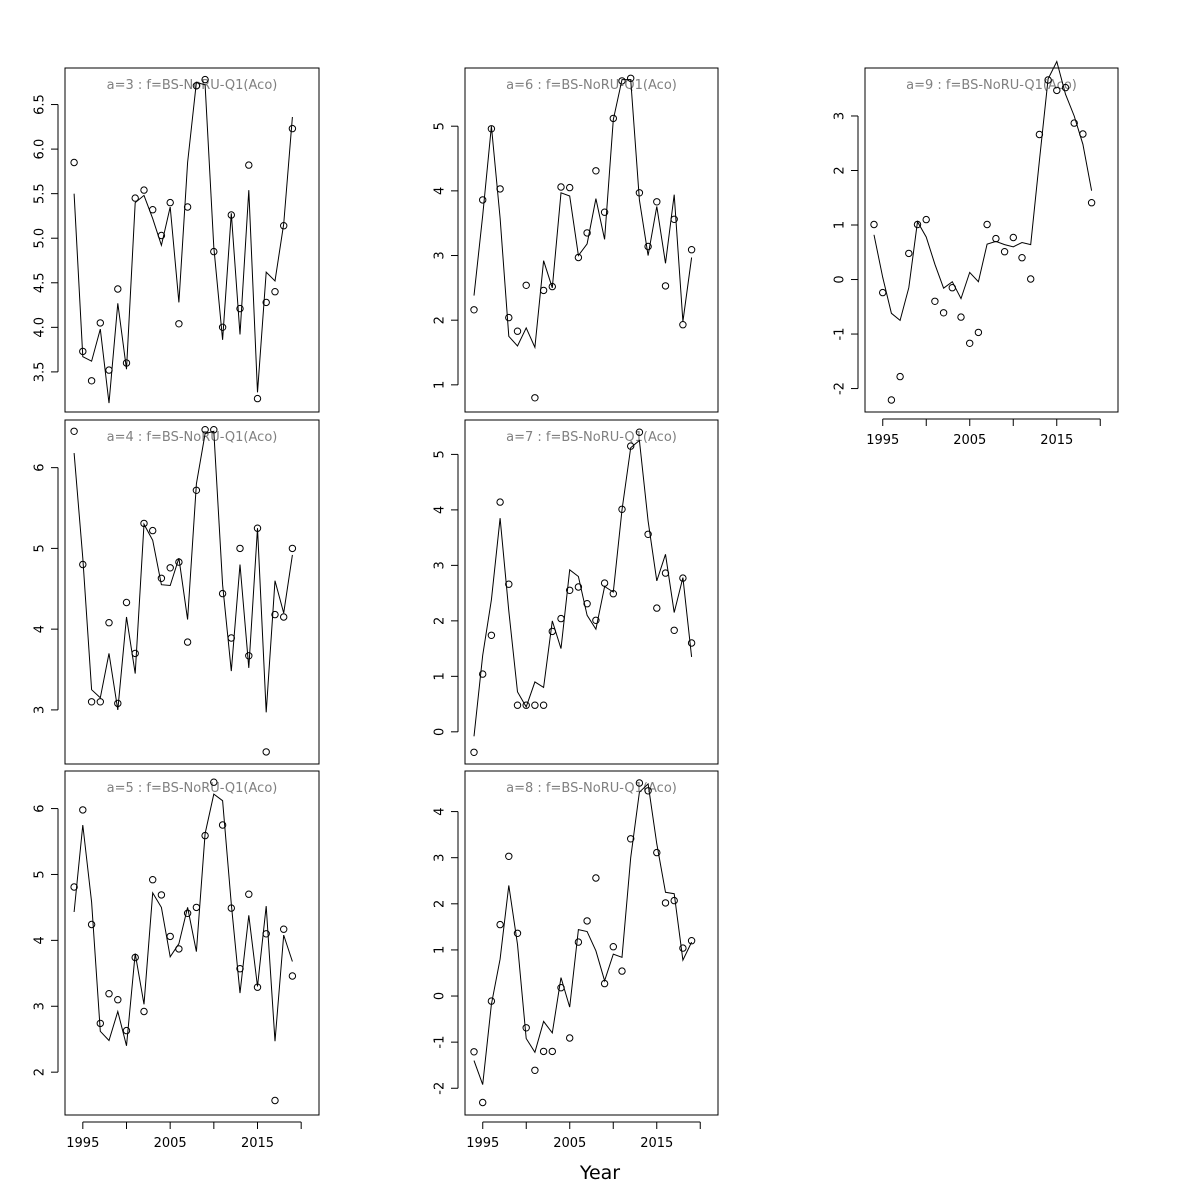 The height and width of the screenshot is (1200, 1200). Describe the element at coordinates (440, 1088) in the screenshot. I see `y-tick-label: -2` at that location.